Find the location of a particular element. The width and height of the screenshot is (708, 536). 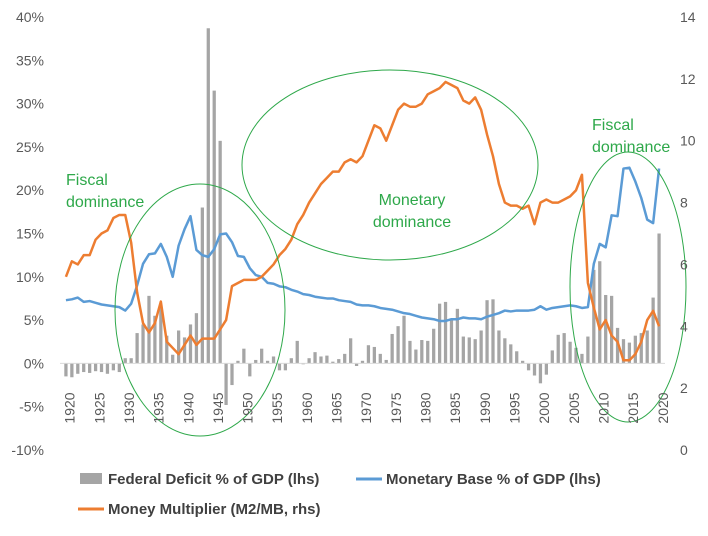

deficit-bar-1927 is located at coordinates (107, 368).